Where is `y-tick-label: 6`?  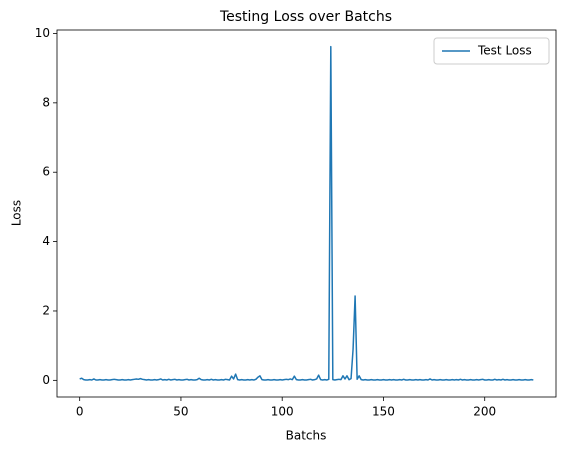 y-tick-label: 6 is located at coordinates (46, 172).